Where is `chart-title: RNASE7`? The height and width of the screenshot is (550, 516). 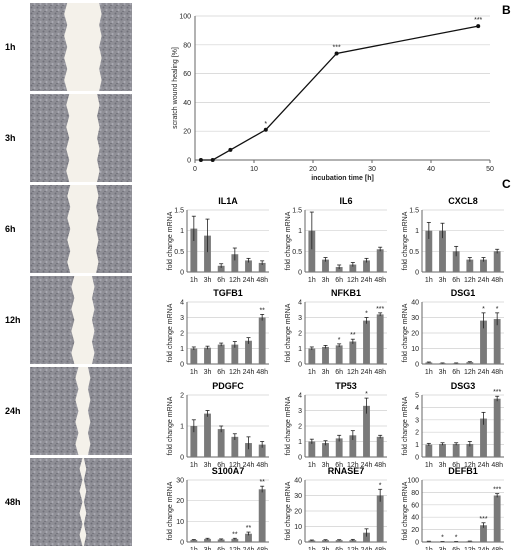
chart-title: RNASE7 is located at coordinates (346, 471).